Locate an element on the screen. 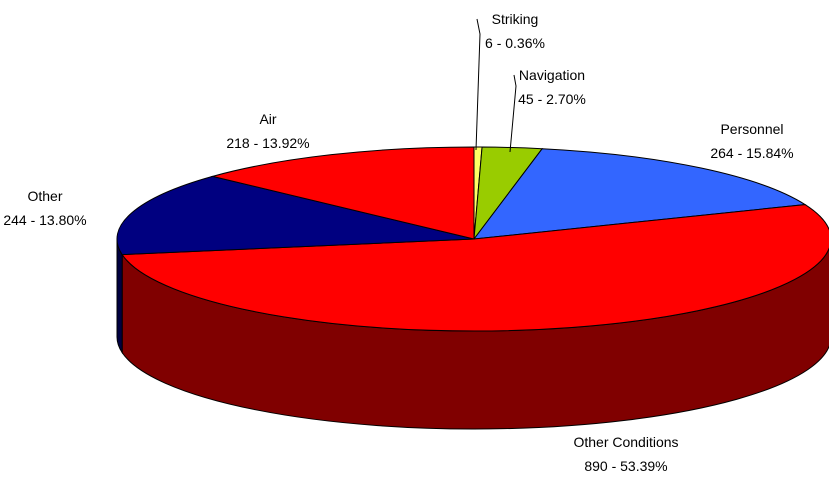  slice-label-value-other-conditions: 890 - 53.39% is located at coordinates (625, 466).